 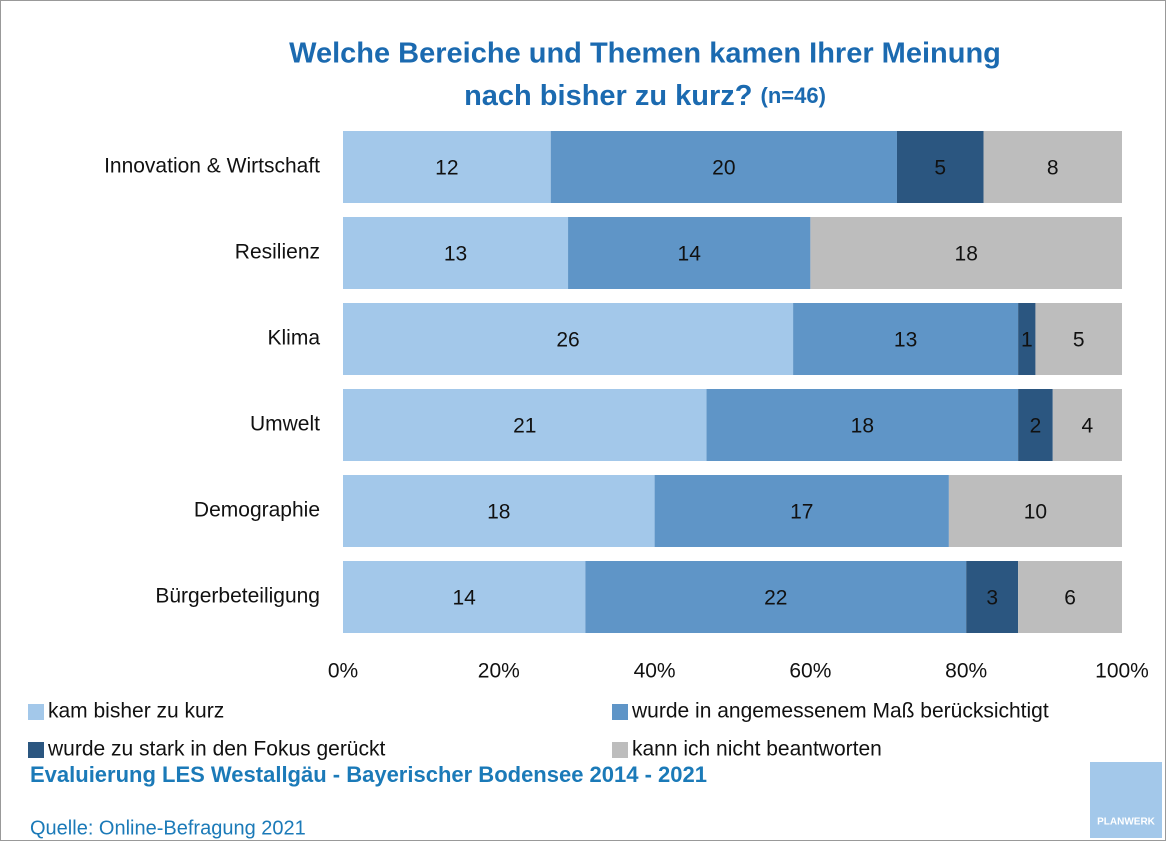 What do you see at coordinates (1126, 800) in the screenshot?
I see `logo` at bounding box center [1126, 800].